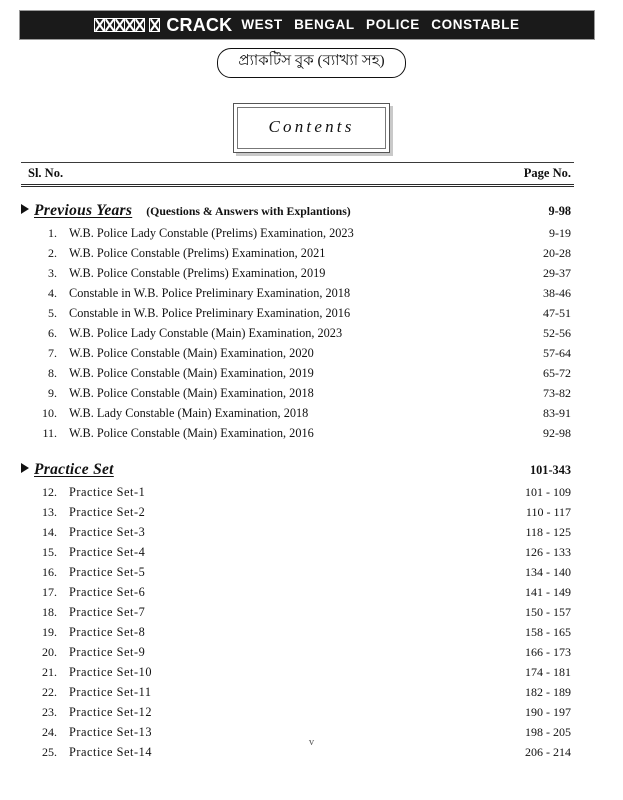 The width and height of the screenshot is (623, 800). Describe the element at coordinates (297, 635) in the screenshot. I see `list-item: 19. Practice Set-8 158 - 165` at that location.